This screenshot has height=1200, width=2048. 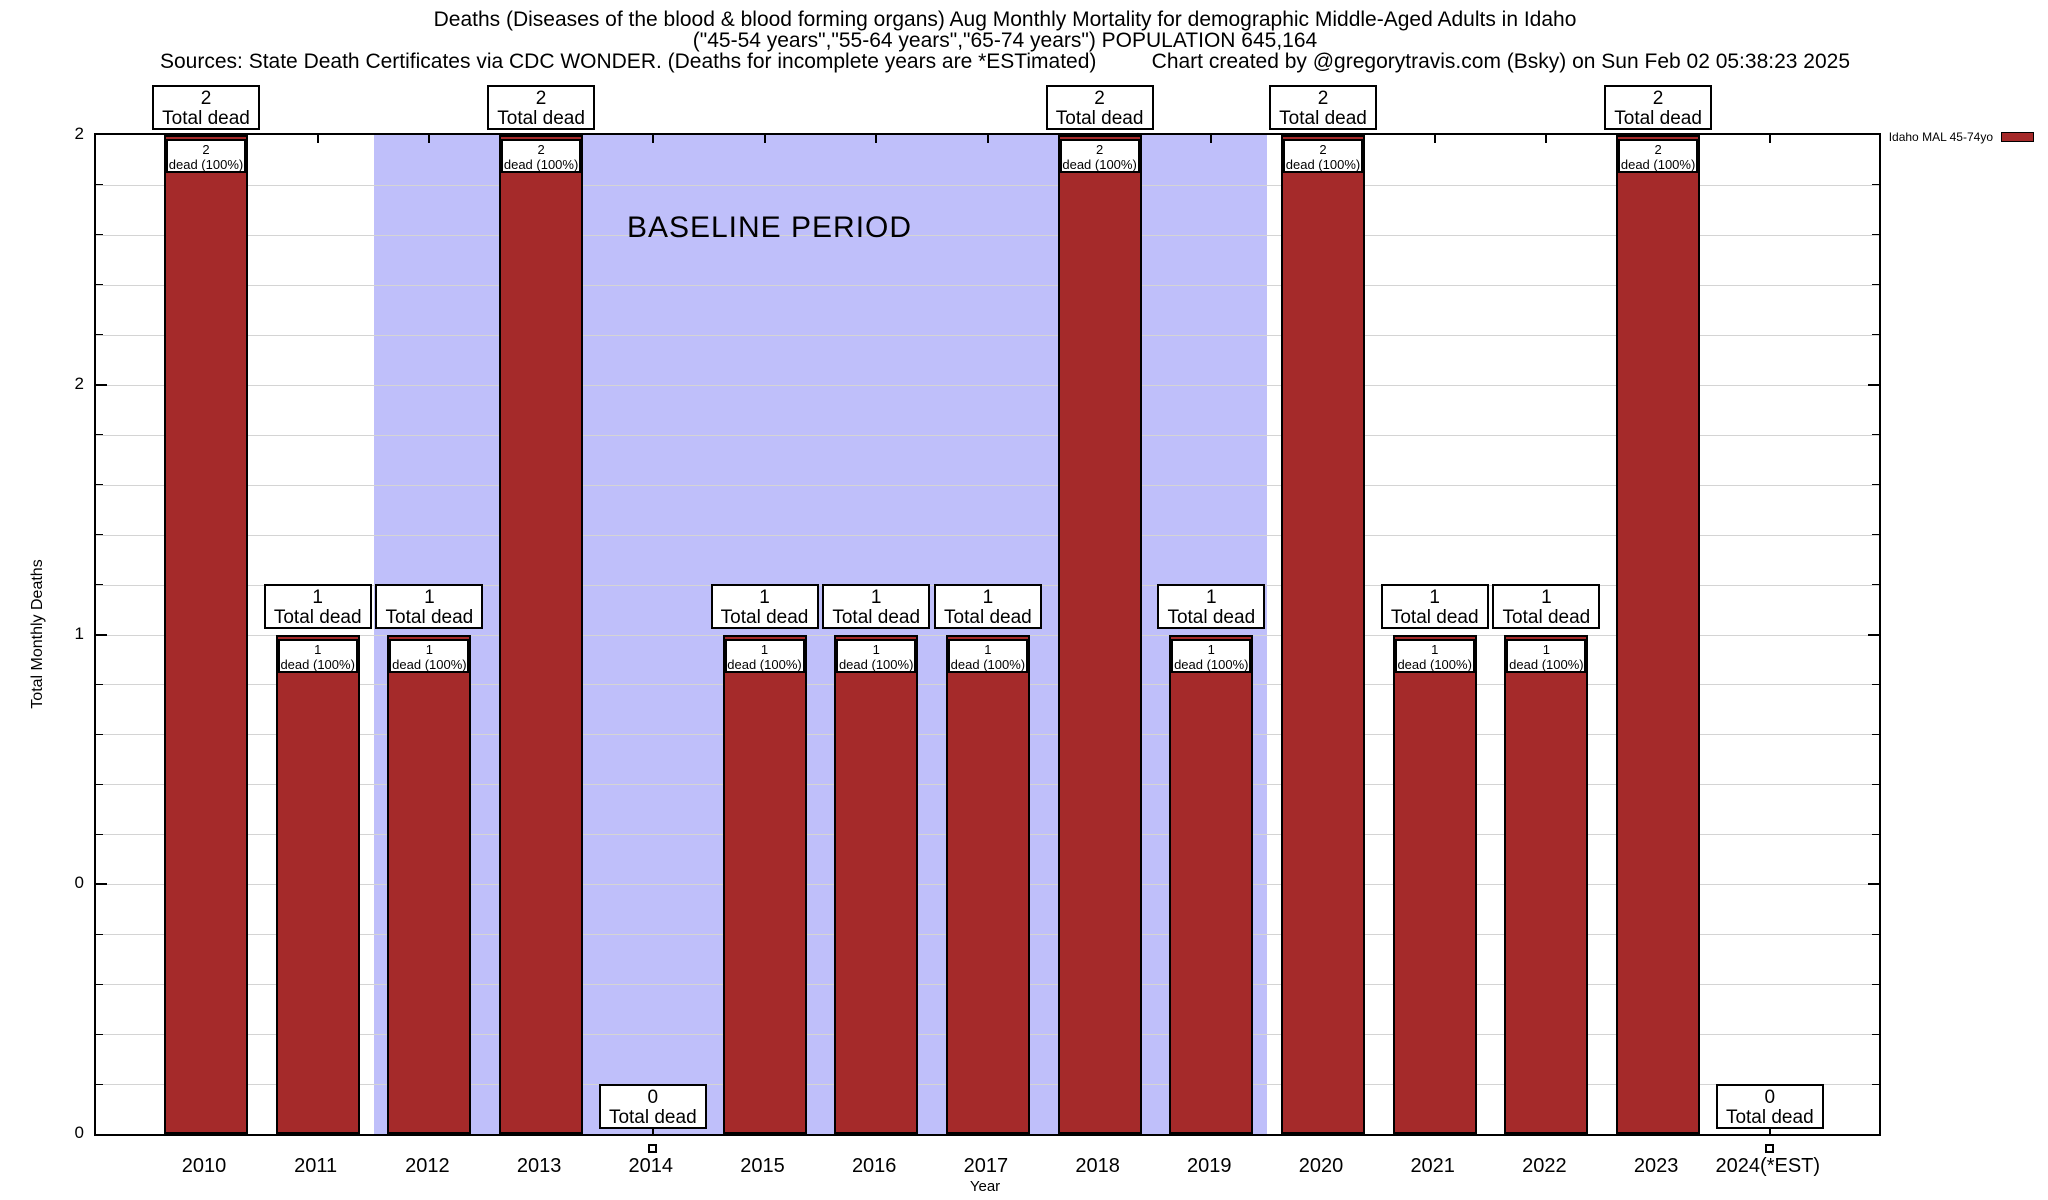 I want to click on bar-pct-box-2017: 1 dead (100%), so click(x=987, y=655).